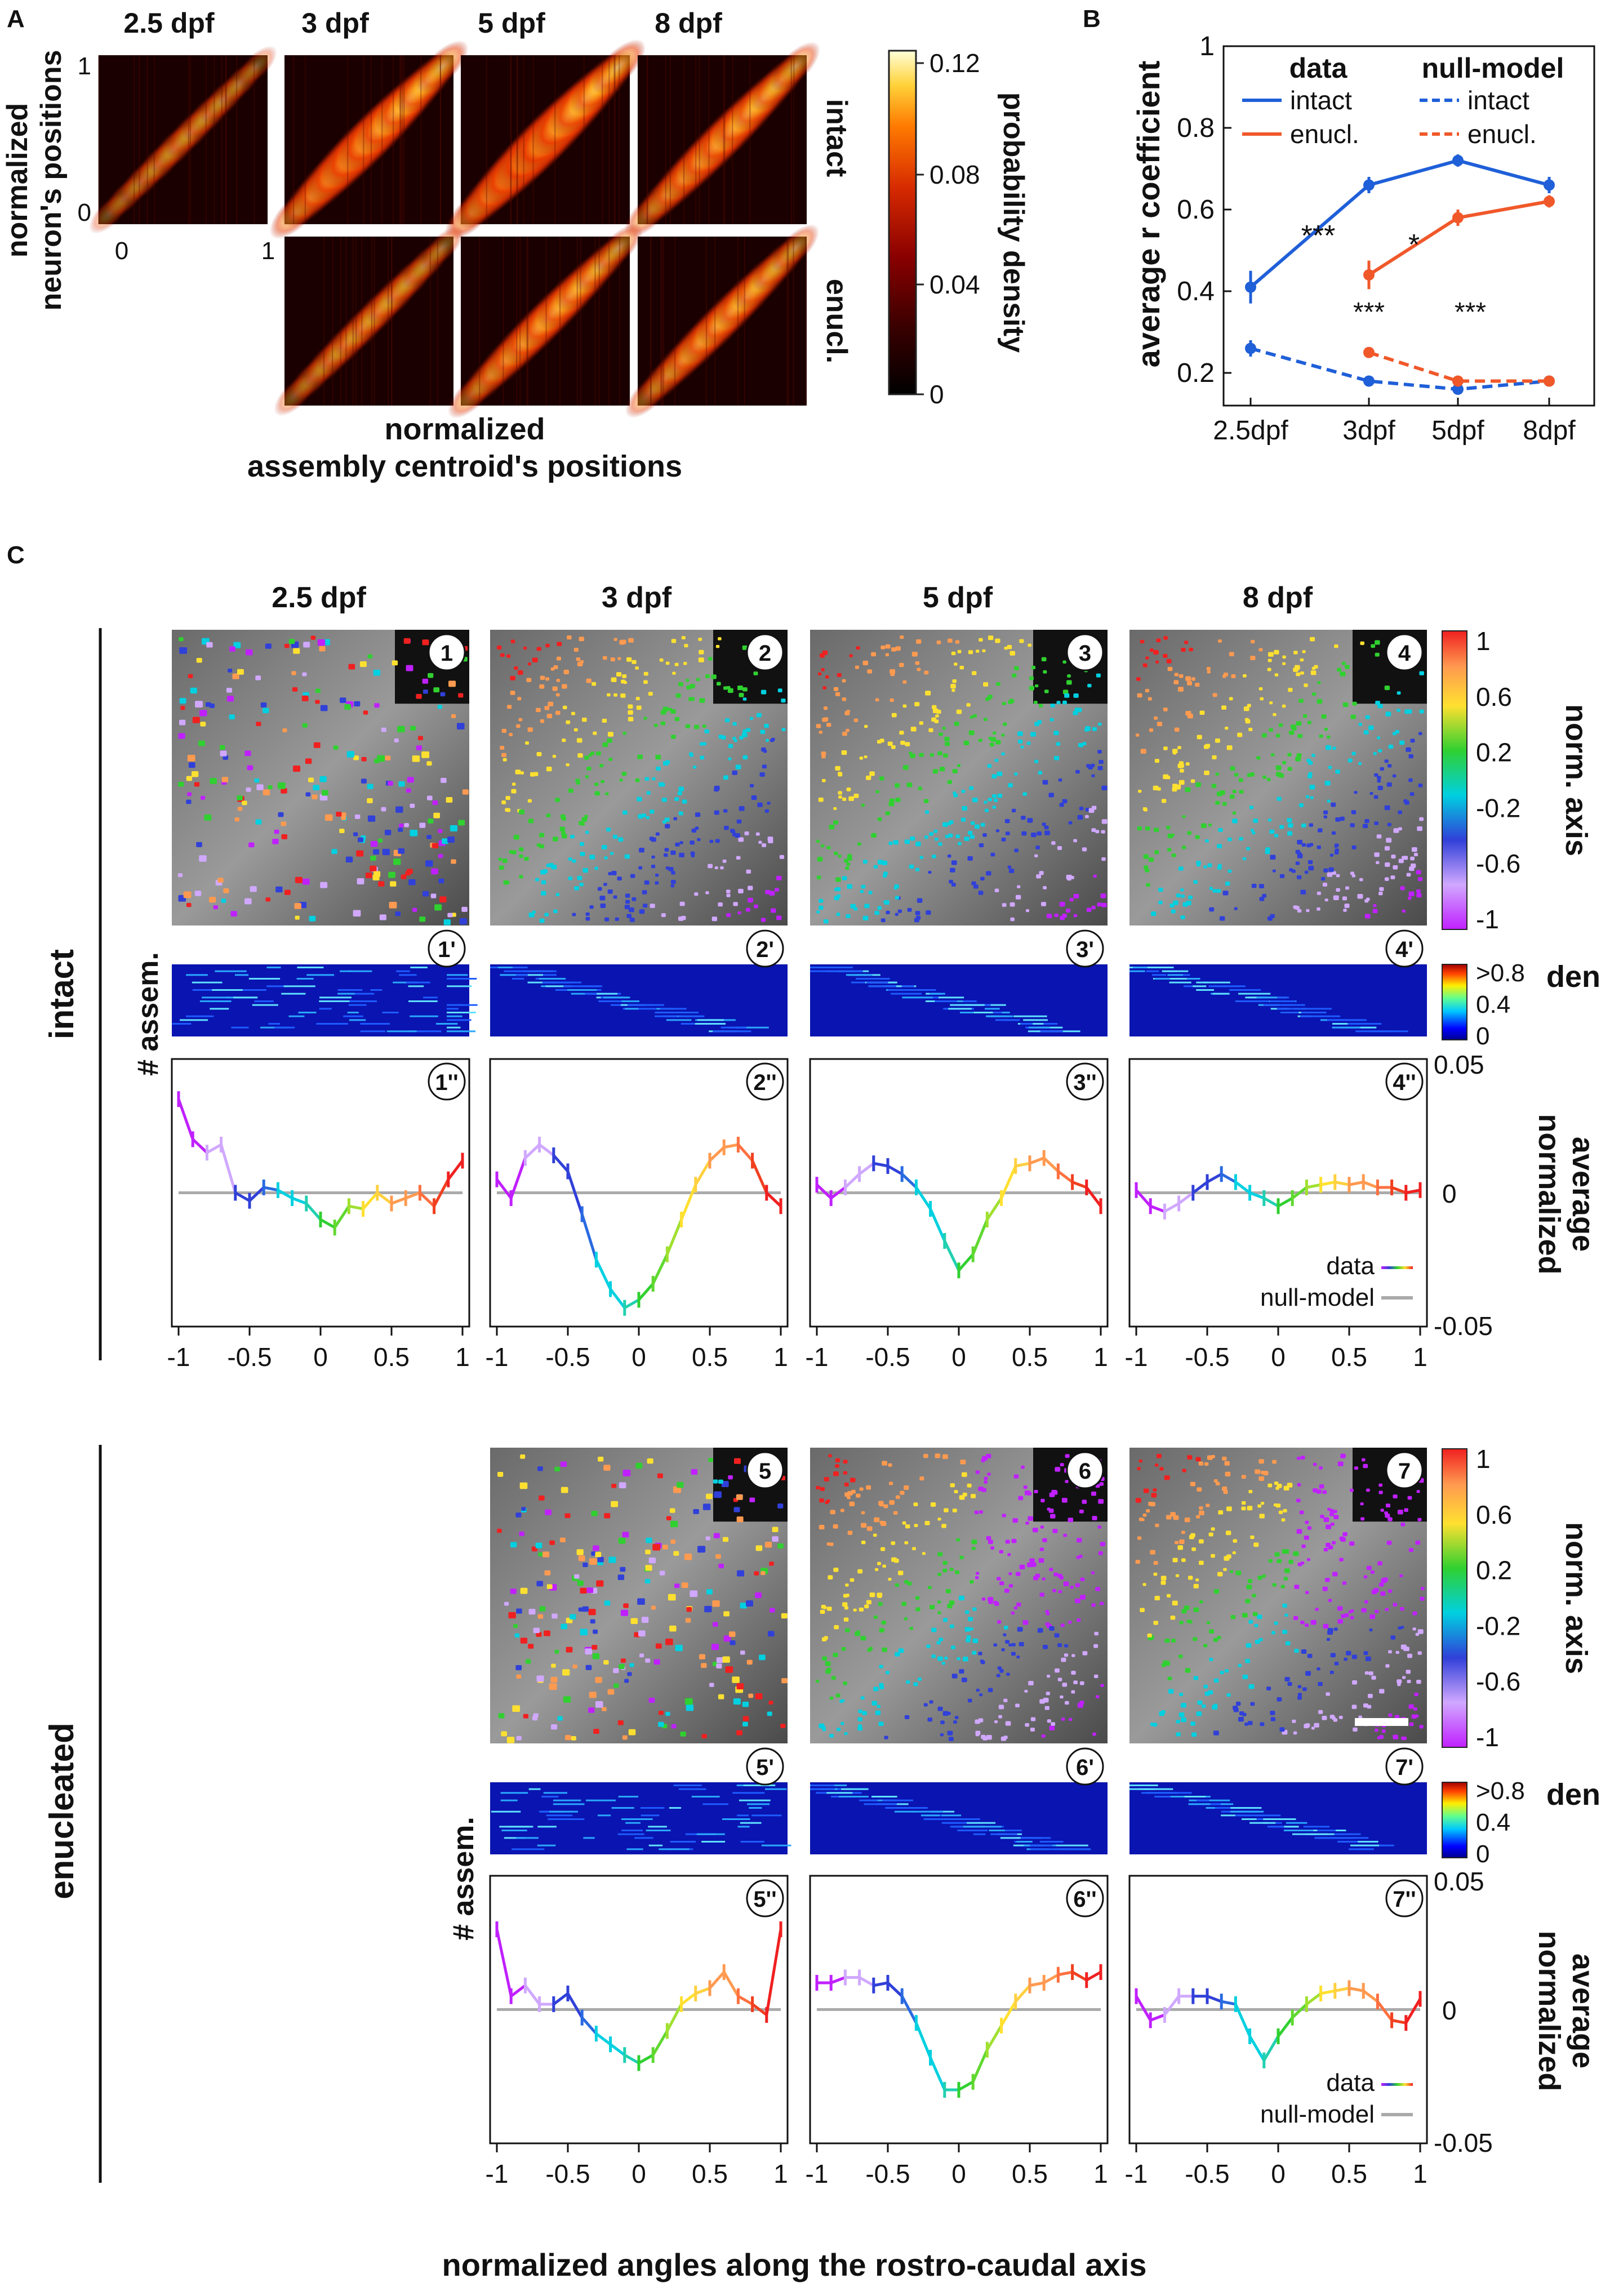  Describe the element at coordinates (1498, 1625) in the screenshot. I see `norm-axis-tick: -0.2` at that location.